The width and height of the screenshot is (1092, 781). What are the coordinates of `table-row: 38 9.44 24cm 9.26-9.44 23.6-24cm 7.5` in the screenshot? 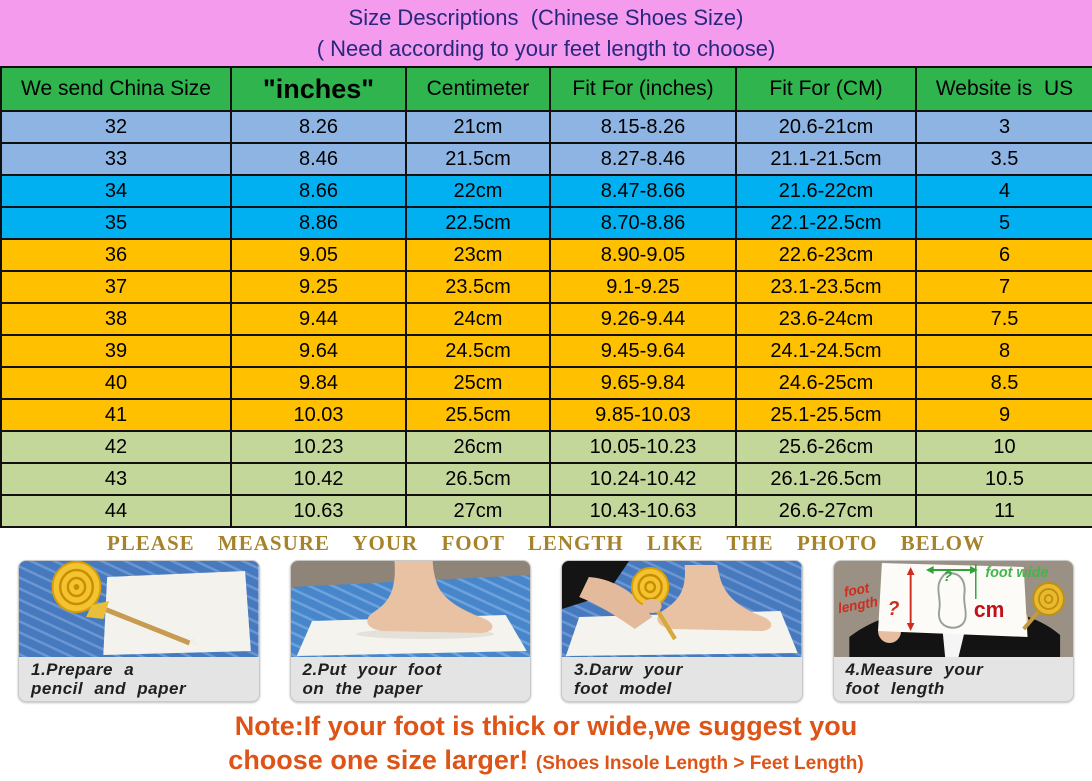 It's located at (546, 319).